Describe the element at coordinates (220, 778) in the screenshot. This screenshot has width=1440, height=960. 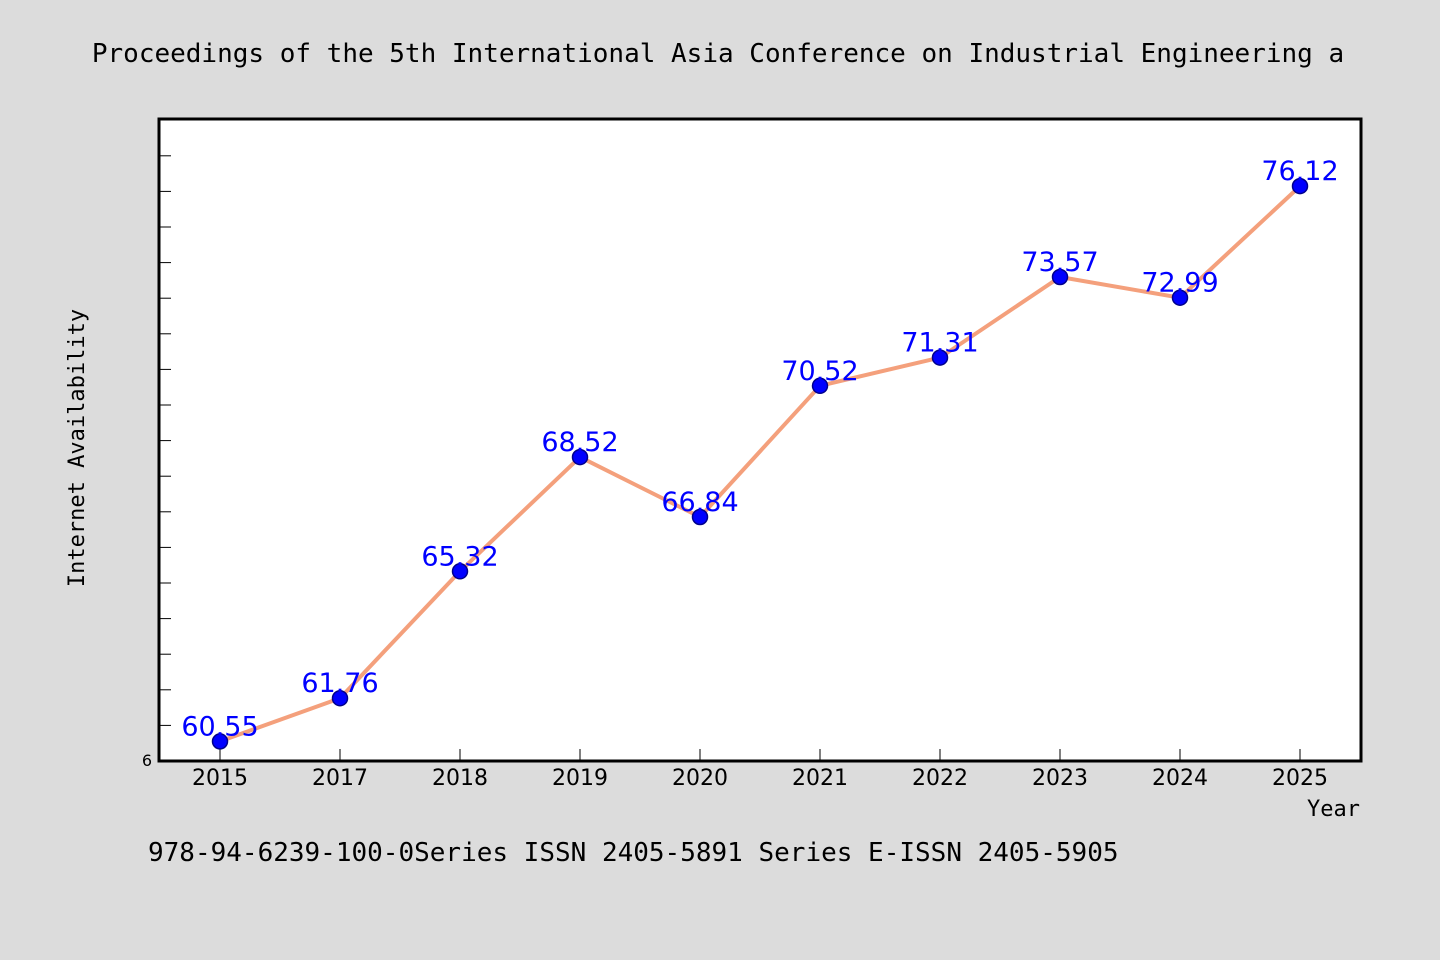
I see `x-tick-label: 2015` at that location.